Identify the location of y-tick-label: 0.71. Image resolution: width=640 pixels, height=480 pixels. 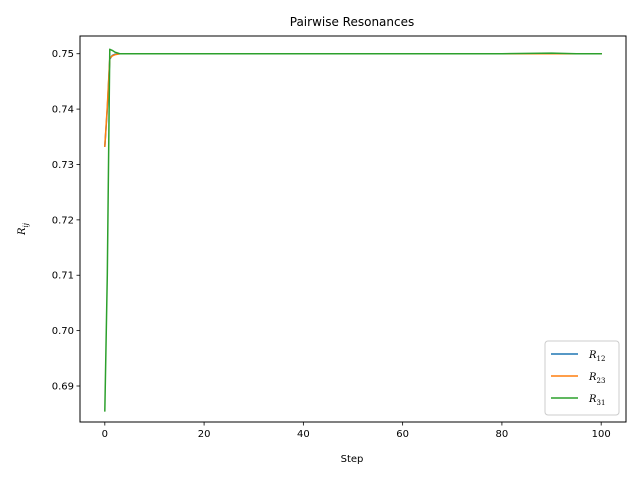
(63, 276).